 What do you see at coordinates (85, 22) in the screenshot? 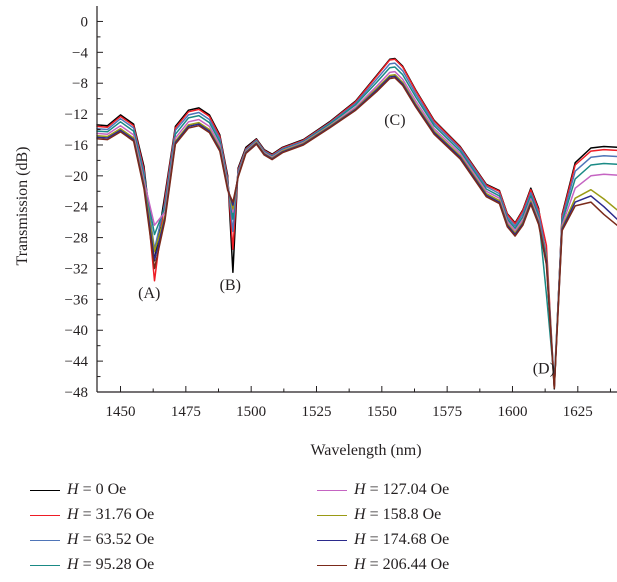
I see `y-tick-label: 0` at bounding box center [85, 22].